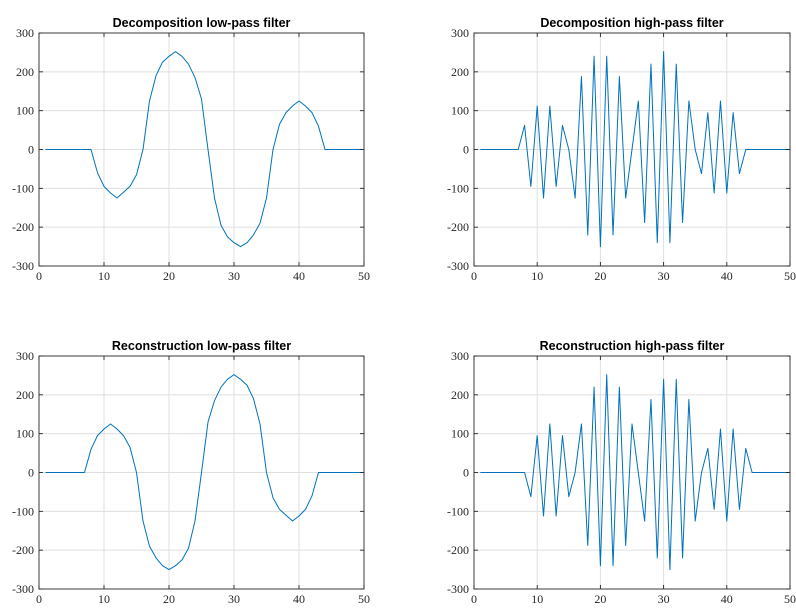  What do you see at coordinates (201, 346) in the screenshot?
I see `subplot-title: Reconstruction low-pass filter` at bounding box center [201, 346].